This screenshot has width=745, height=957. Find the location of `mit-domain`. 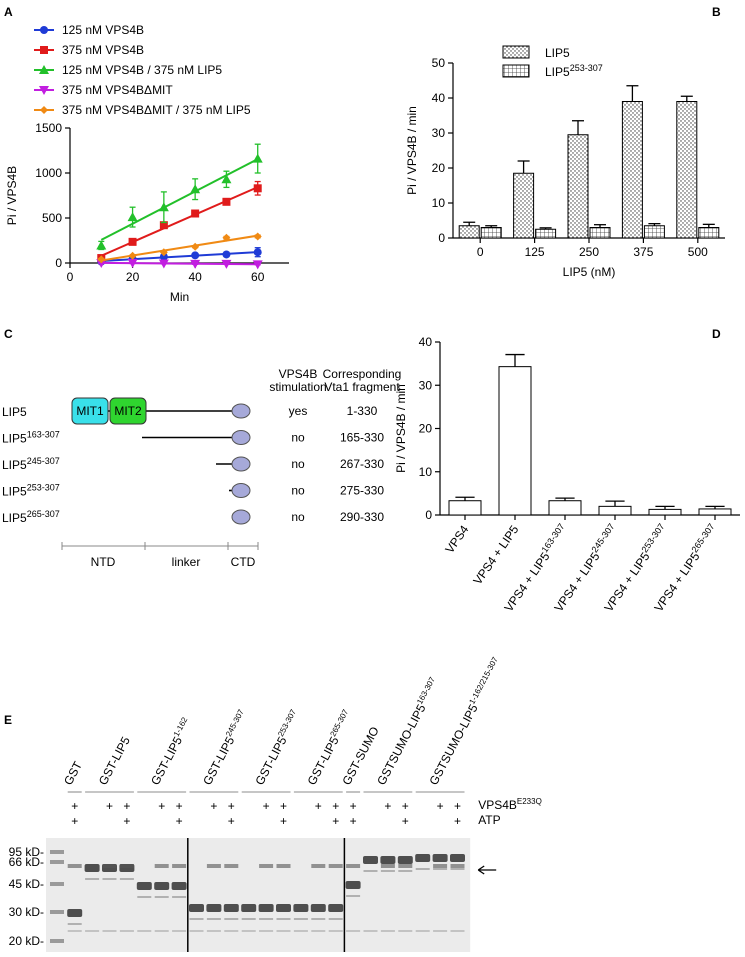

mit-domain is located at coordinates (90, 411).